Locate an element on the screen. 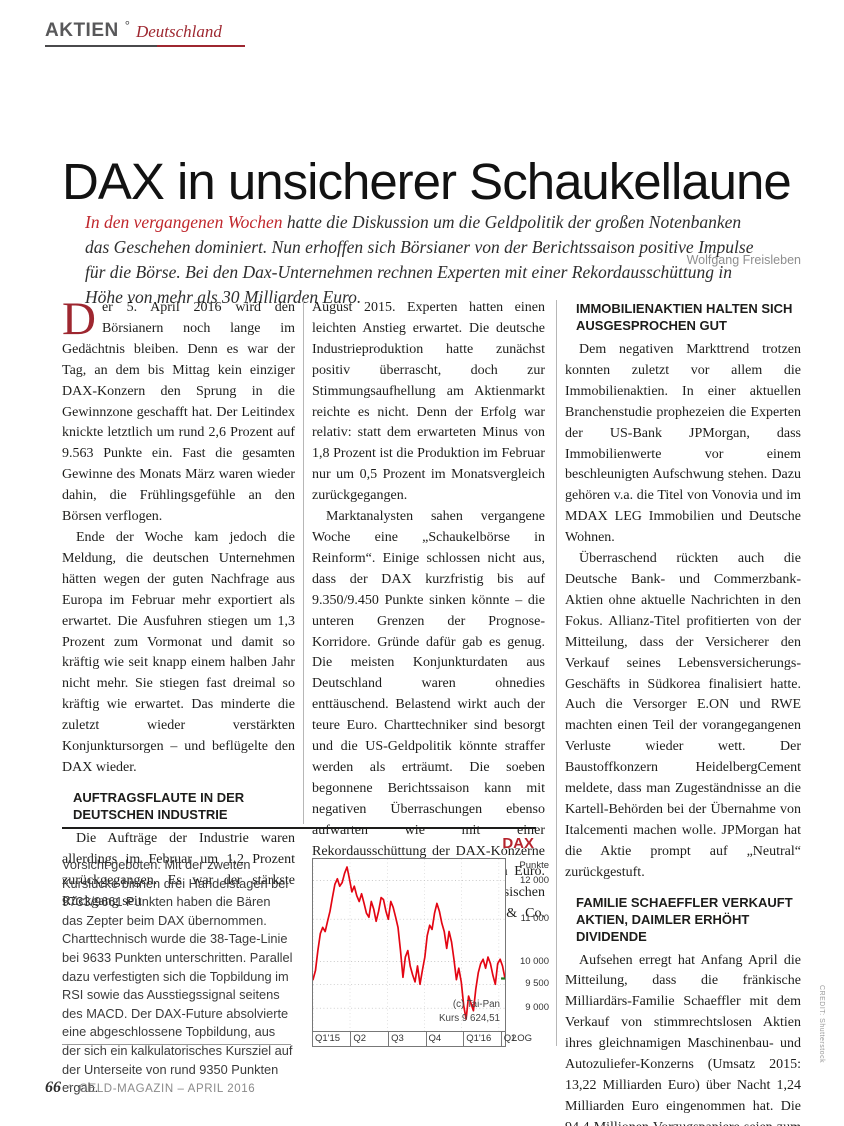  chart-y-tick-label: 10 000 is located at coordinates (534, 961).